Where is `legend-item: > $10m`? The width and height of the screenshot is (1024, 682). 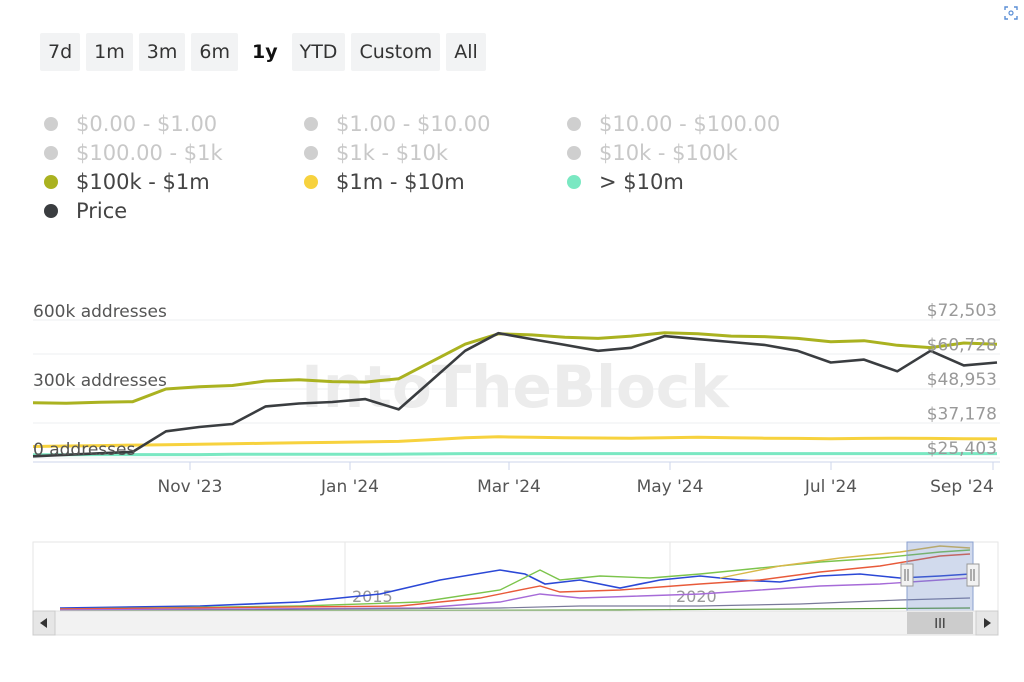
legend-item: > $10m is located at coordinates (625, 182).